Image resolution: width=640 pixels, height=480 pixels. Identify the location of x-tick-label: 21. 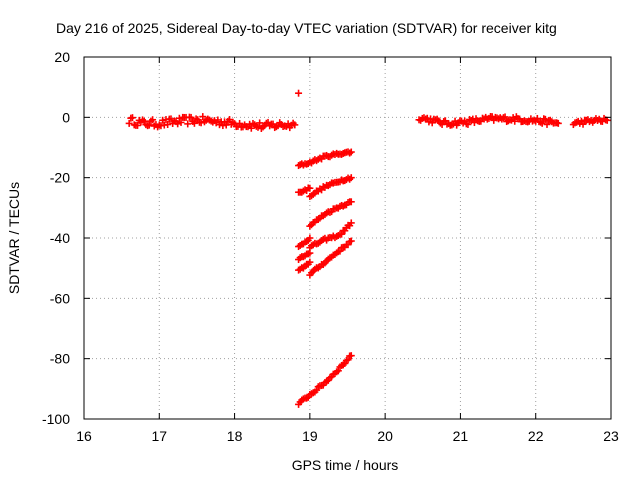
(461, 436).